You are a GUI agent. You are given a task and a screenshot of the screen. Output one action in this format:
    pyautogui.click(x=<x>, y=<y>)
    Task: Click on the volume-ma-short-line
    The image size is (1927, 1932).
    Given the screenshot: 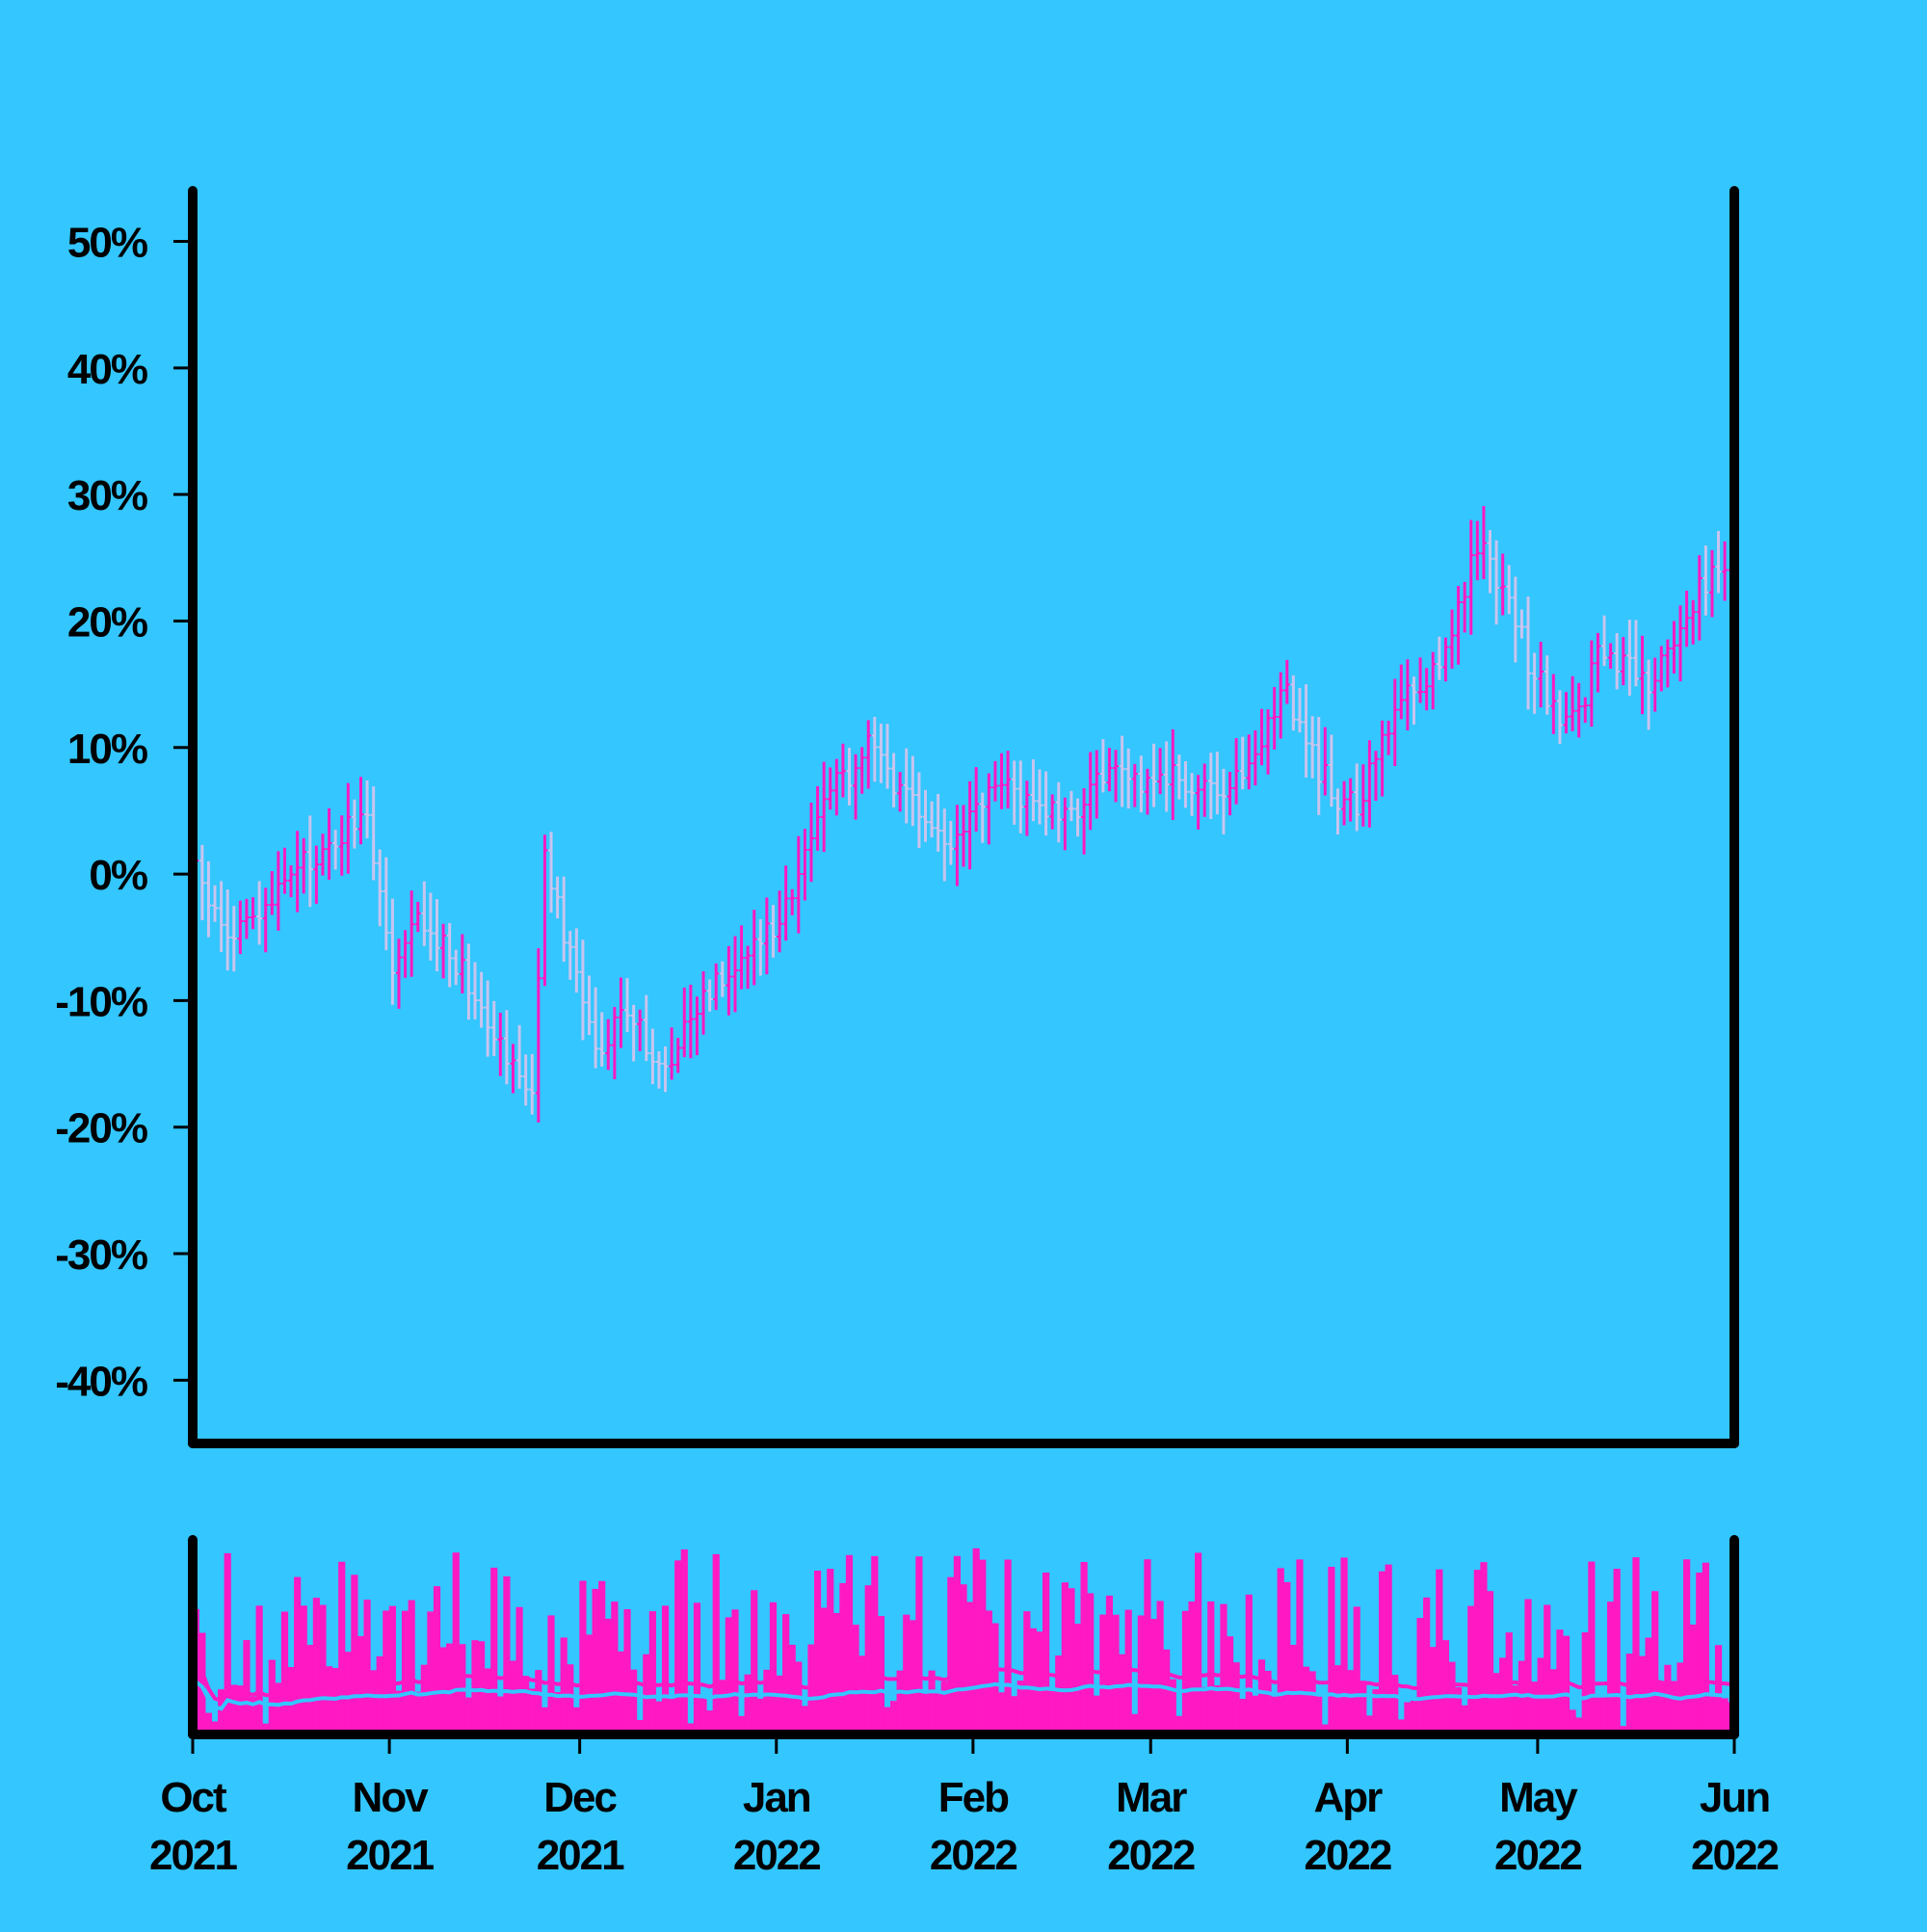 What is the action you would take?
    pyautogui.click(x=963, y=1695)
    